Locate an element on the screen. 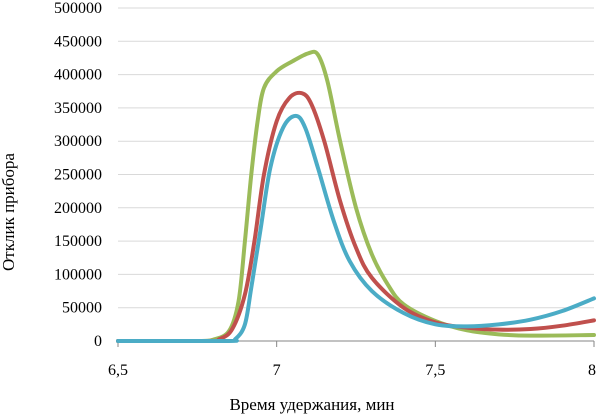  y-tick-label: 200000 is located at coordinates (78, 208).